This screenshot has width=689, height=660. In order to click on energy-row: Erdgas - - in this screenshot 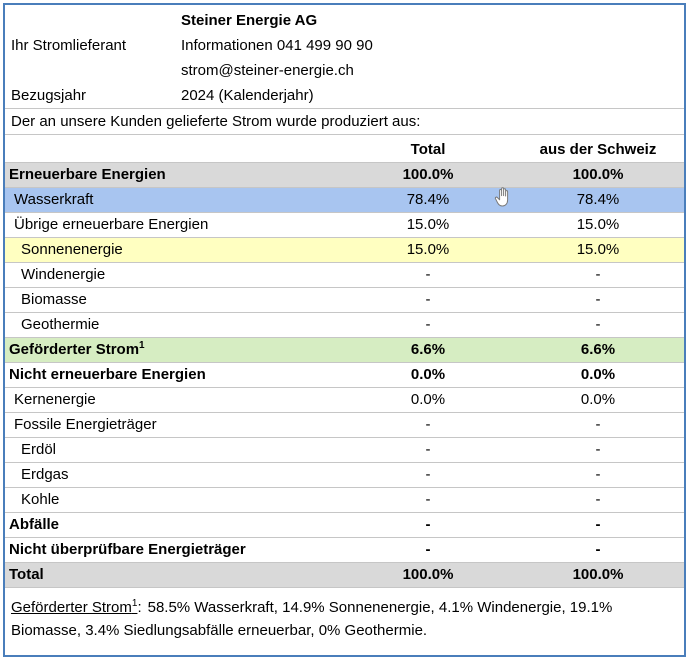, I will do `click(344, 475)`.